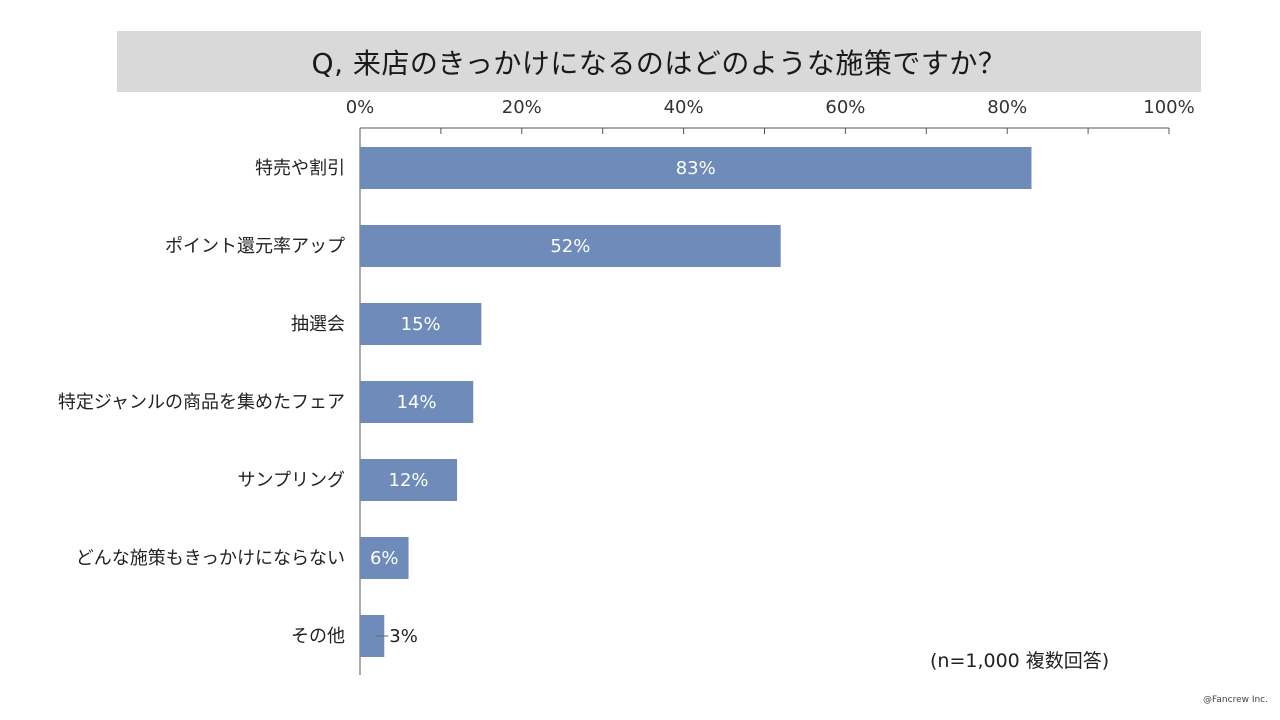 The image size is (1280, 720). I want to click on category-label: その他, so click(318, 636).